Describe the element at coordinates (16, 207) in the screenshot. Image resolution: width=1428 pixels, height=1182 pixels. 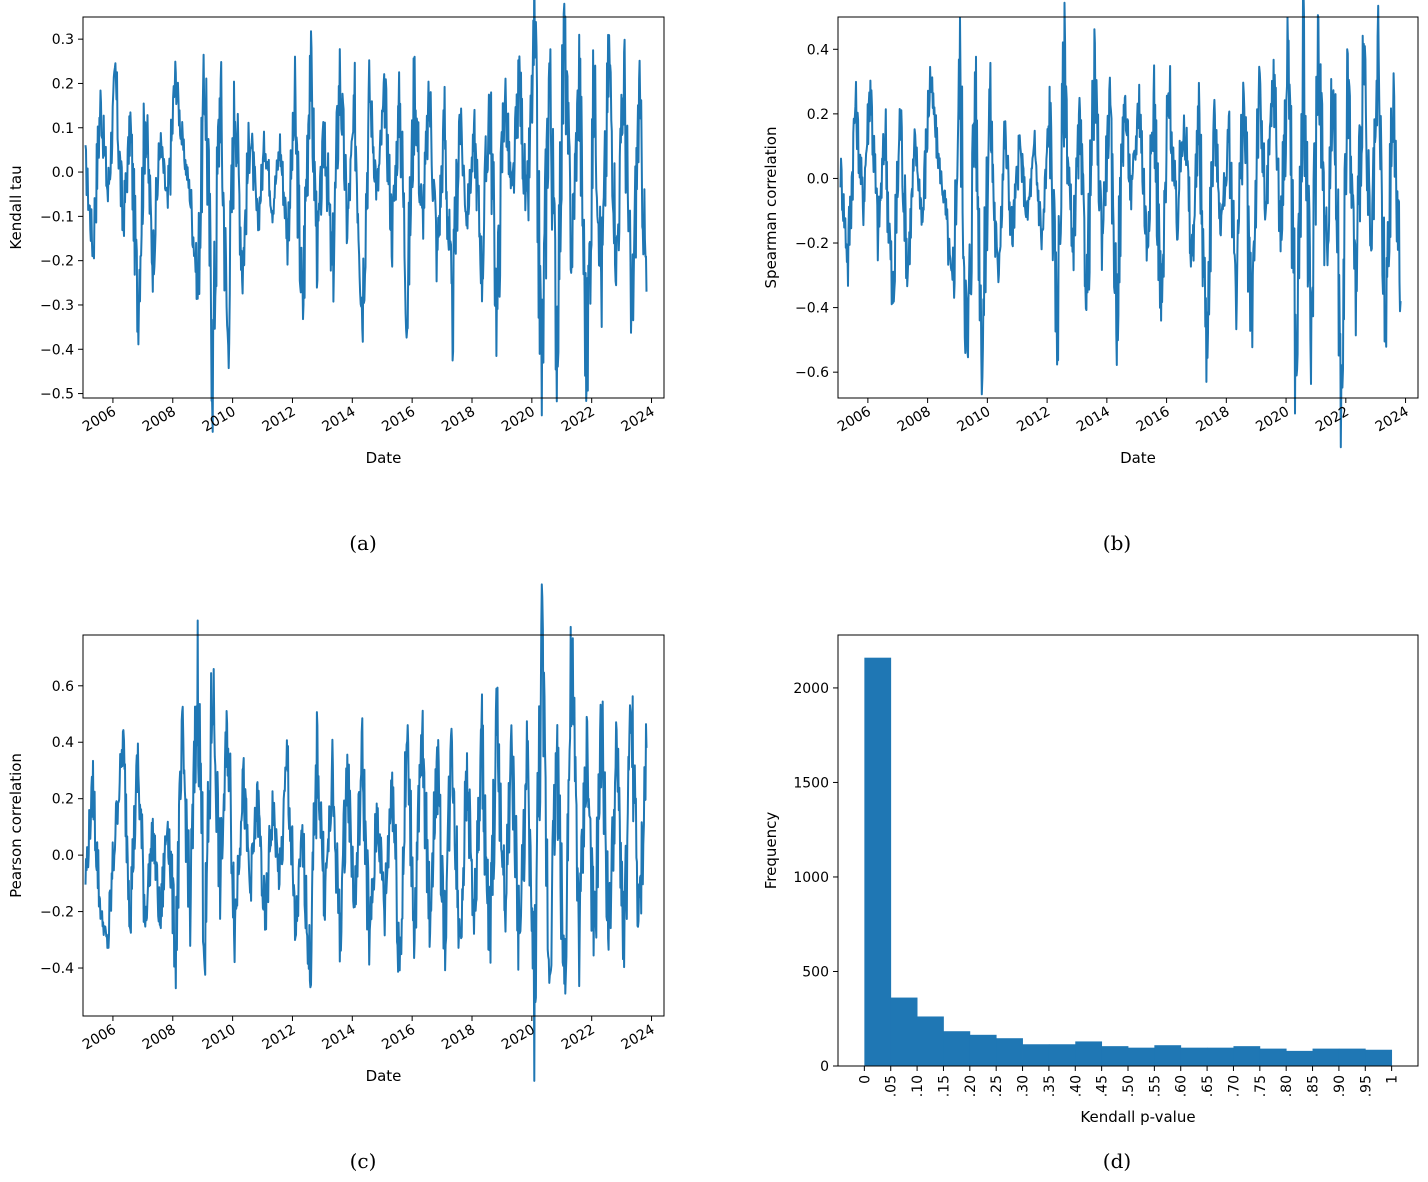
I see `y-axis-label: Kendall tau` at that location.